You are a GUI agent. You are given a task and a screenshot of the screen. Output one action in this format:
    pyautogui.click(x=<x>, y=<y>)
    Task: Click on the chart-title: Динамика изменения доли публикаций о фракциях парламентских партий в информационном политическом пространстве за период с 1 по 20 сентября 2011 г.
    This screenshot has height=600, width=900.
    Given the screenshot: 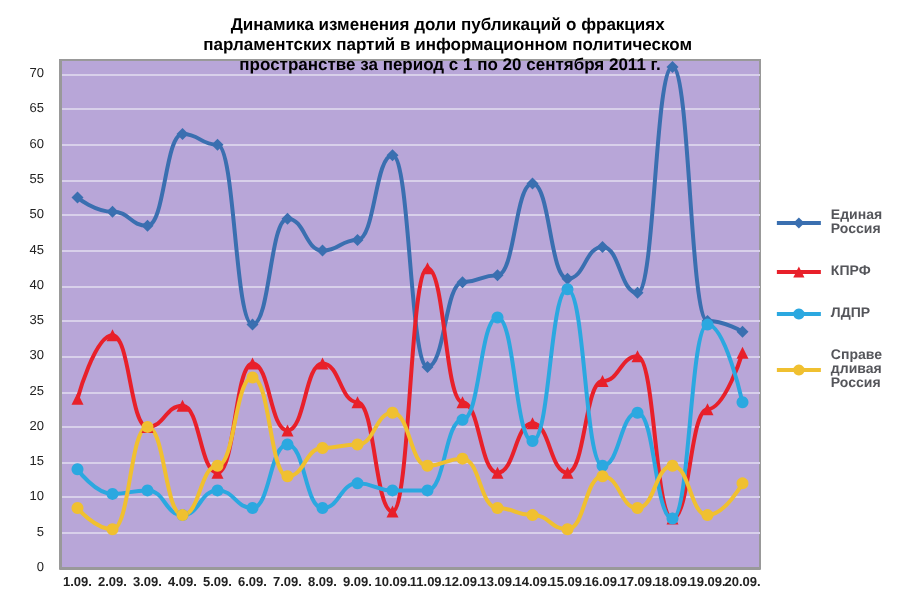 What is the action you would take?
    pyautogui.click(x=450, y=44)
    